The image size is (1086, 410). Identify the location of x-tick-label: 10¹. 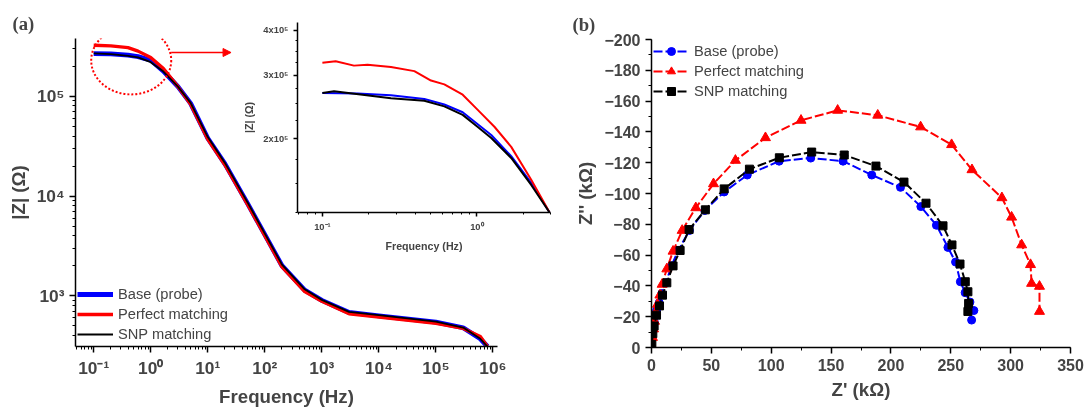
(208, 367).